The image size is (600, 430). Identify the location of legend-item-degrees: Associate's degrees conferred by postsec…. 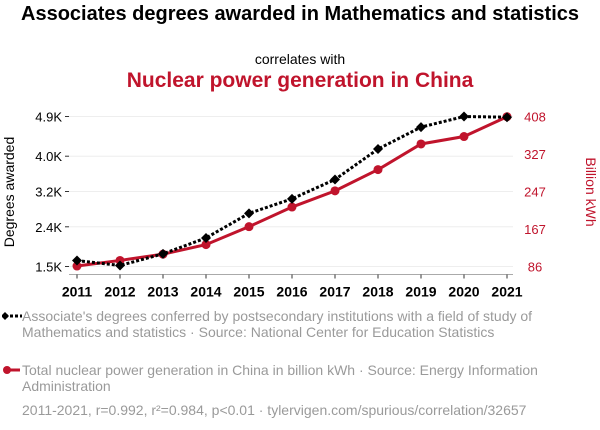
(272, 324).